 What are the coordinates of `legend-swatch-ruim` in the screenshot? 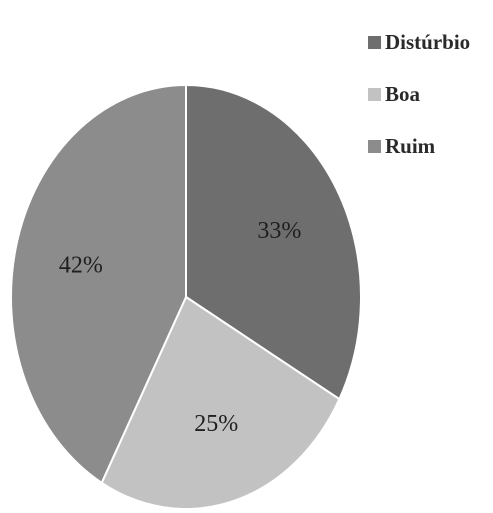 It's located at (374, 146).